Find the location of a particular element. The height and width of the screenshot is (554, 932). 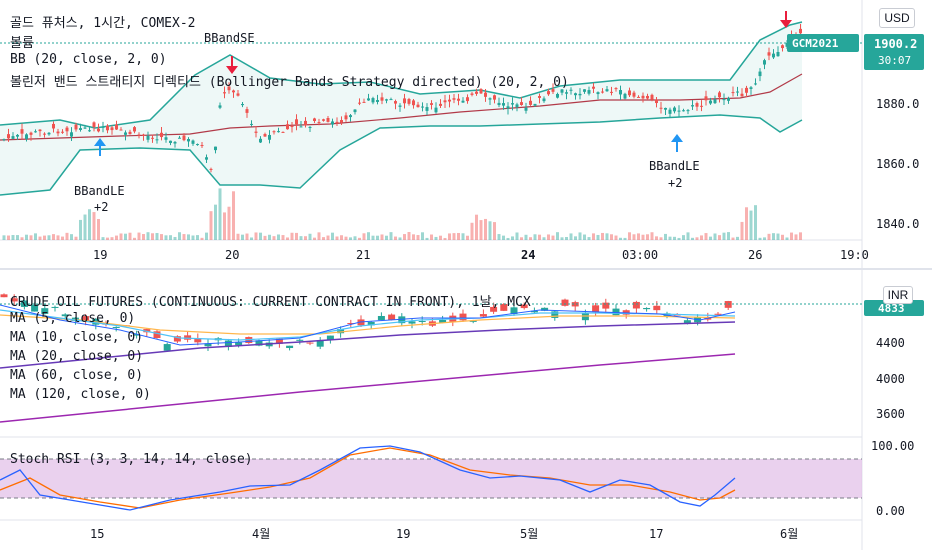

x-tick-label: 26 is located at coordinates (755, 255).